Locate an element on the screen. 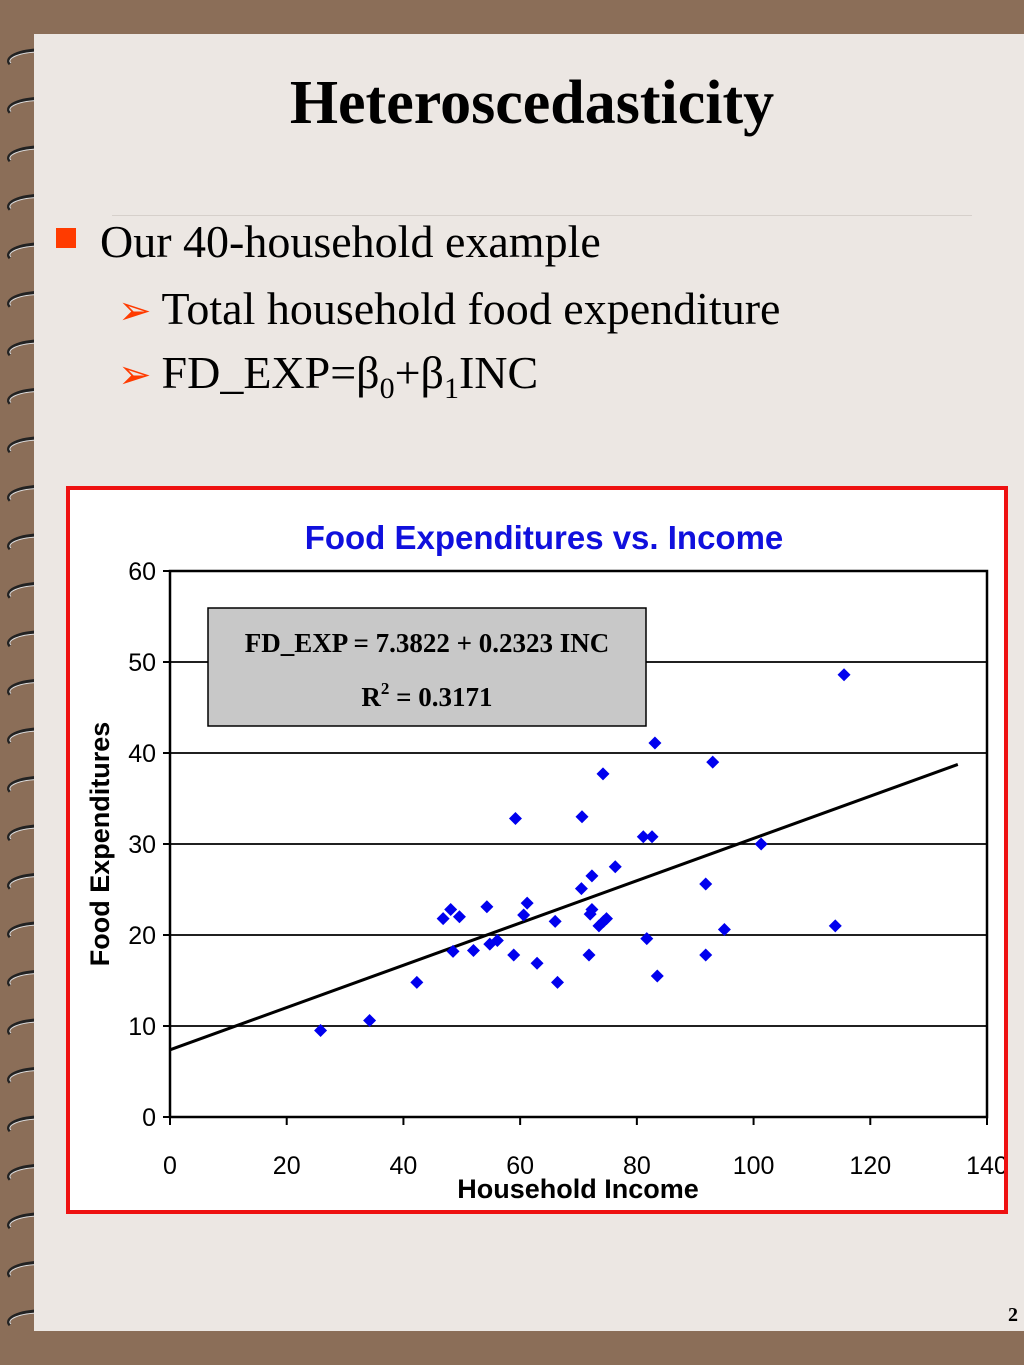  sub-bullet-2: ➢ FD_EXP=β0+β1INC is located at coordinates (328, 375).